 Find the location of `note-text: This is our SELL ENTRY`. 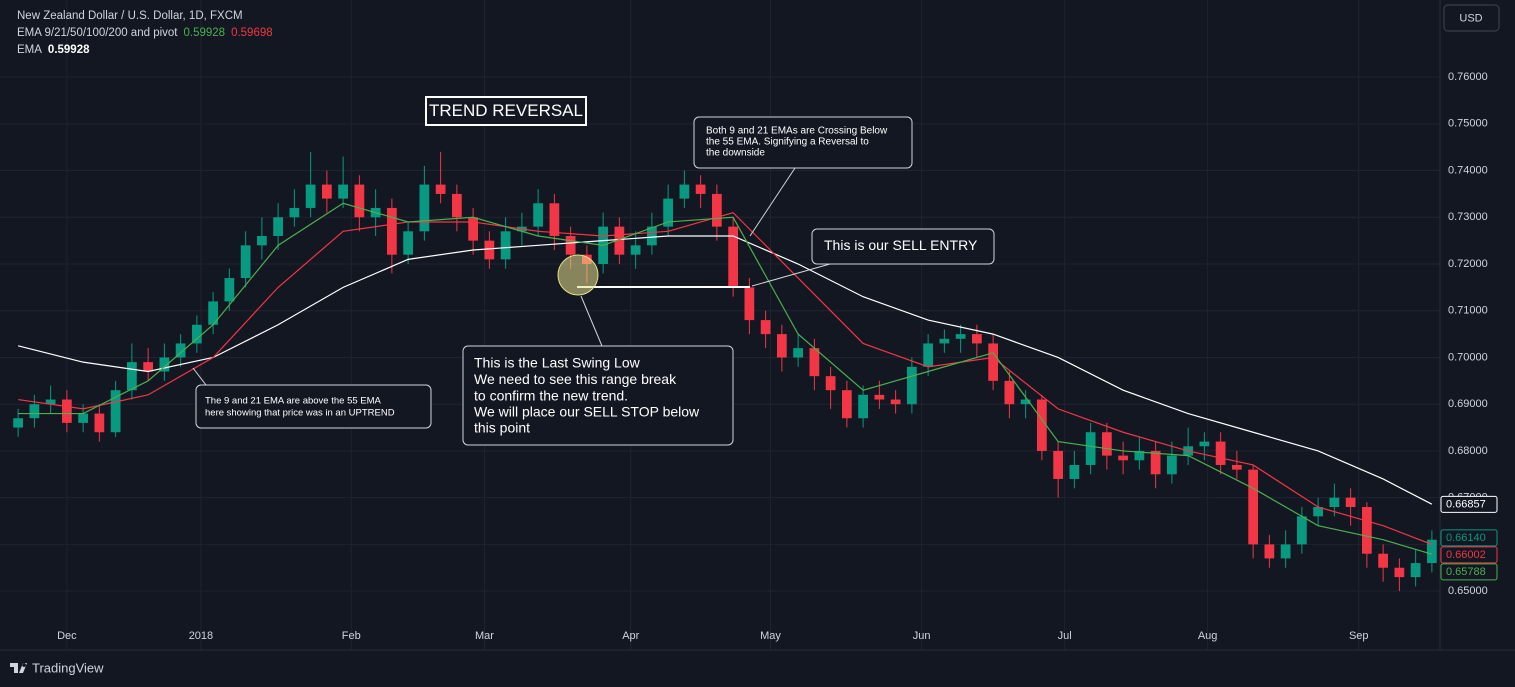

note-text: This is our SELL ENTRY is located at coordinates (901, 245).